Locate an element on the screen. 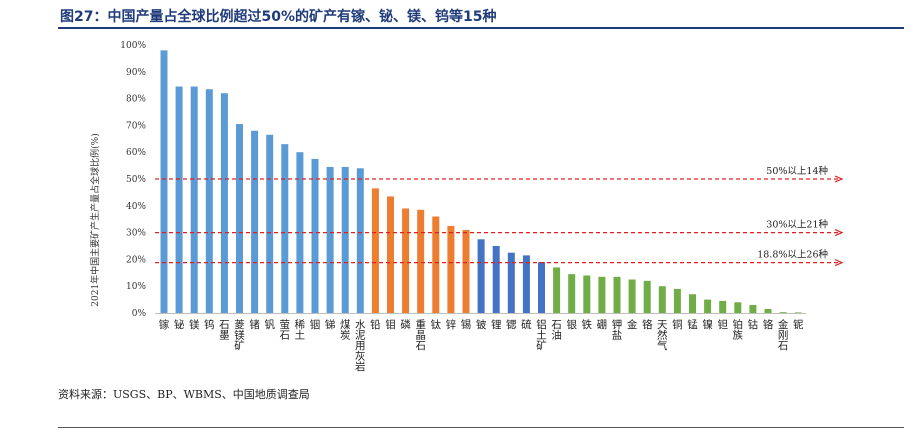 The image size is (918, 433). x-tick-label: 菱镁矿 is located at coordinates (239, 335).